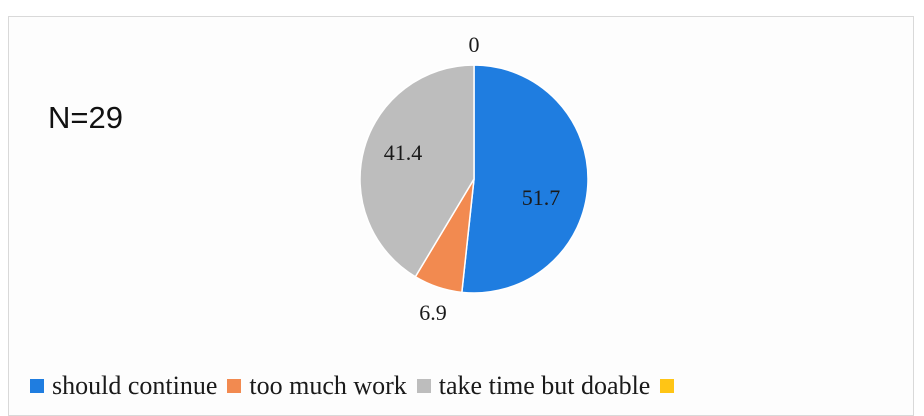 The image size is (924, 416). I want to click on pie-slice-take-time-but-doable, so click(417, 171).